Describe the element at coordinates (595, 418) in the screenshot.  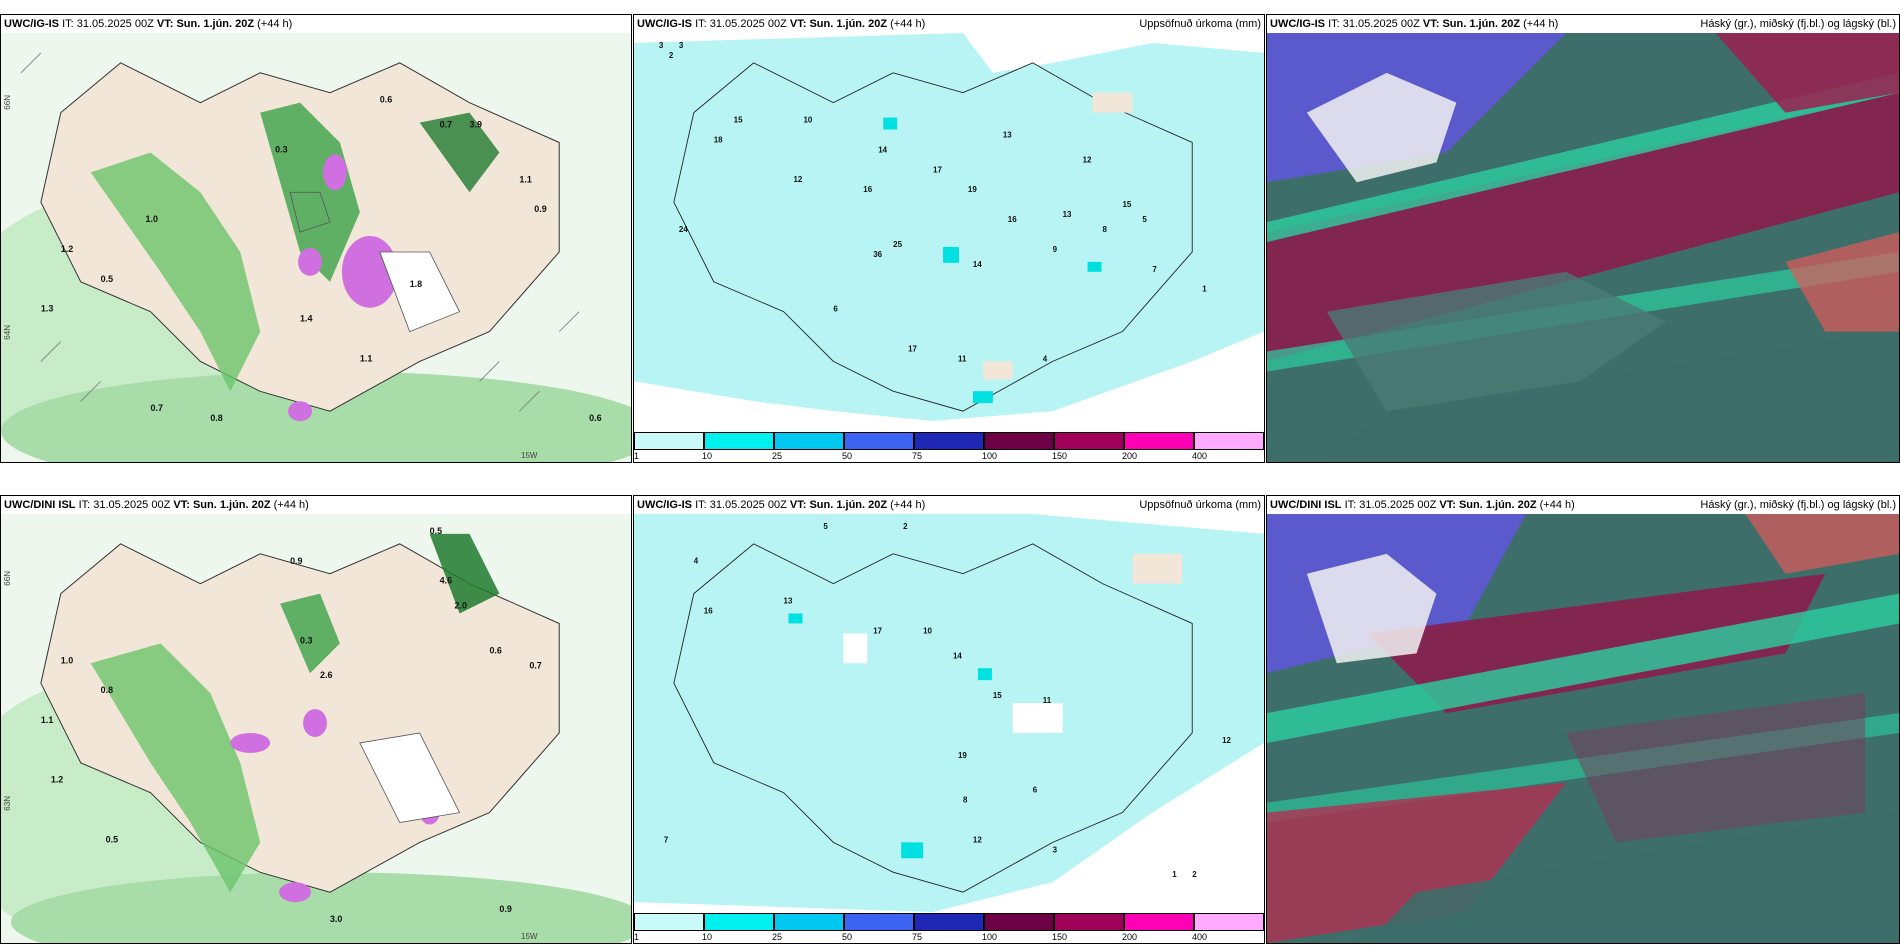
I see `svg-text: 0.6` at that location.